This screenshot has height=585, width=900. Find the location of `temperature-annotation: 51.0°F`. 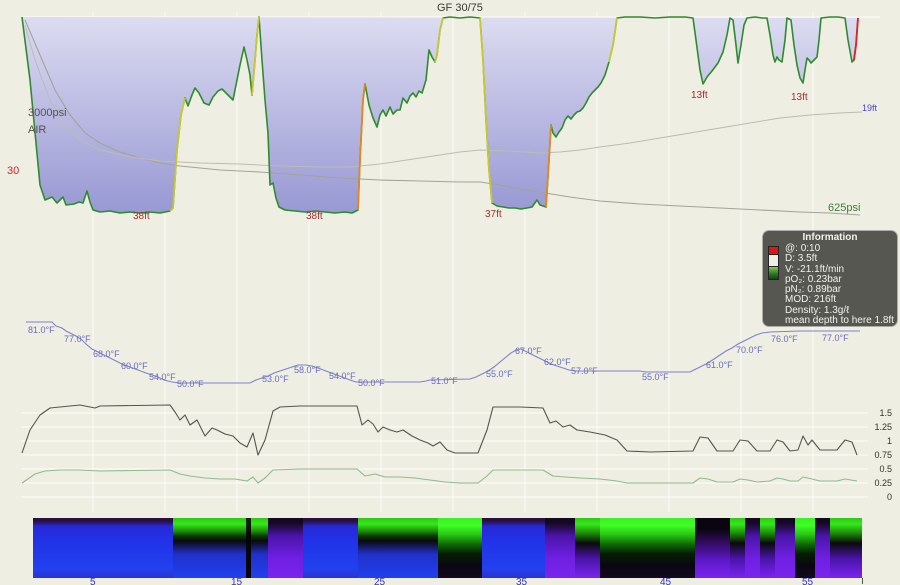

temperature-annotation: 51.0°F is located at coordinates (444, 381).